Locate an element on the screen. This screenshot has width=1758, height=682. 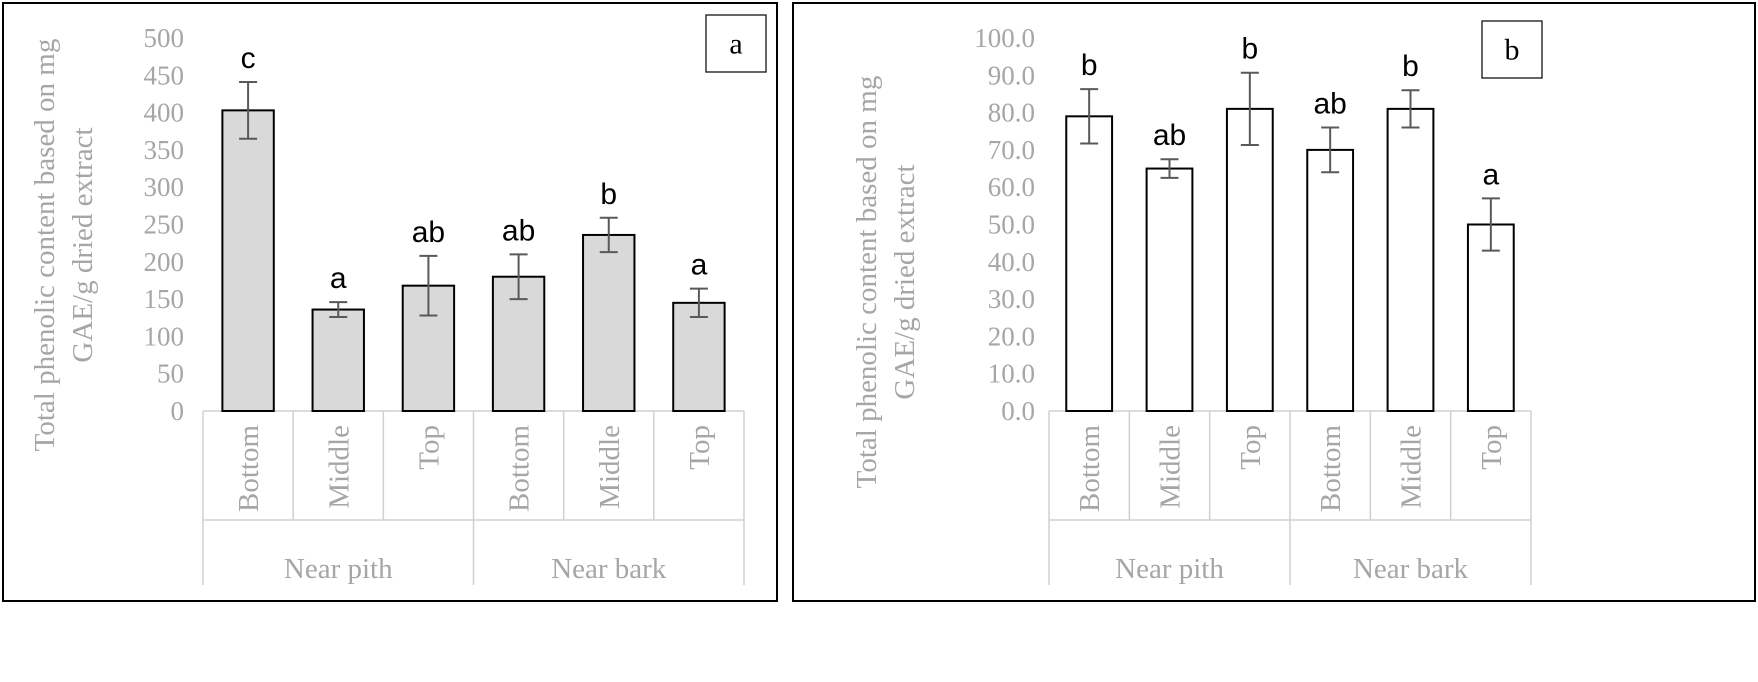
y-tick-label: 90.0 is located at coordinates (1011, 75).